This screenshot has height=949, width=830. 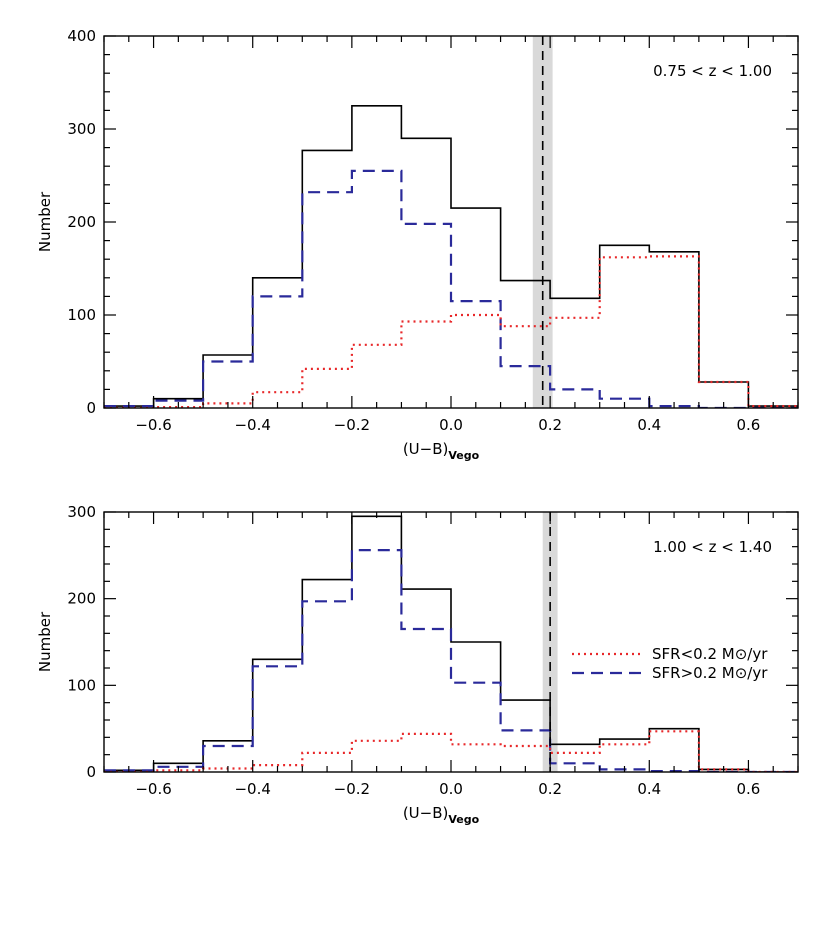 I want to click on legend-label-high: SFR>0.2 M⊙/yr, so click(x=710, y=673).